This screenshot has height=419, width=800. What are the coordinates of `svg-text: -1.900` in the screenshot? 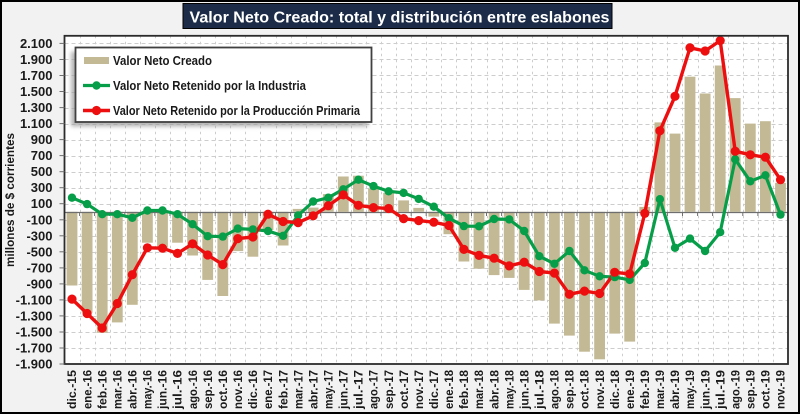 It's located at (34, 364).